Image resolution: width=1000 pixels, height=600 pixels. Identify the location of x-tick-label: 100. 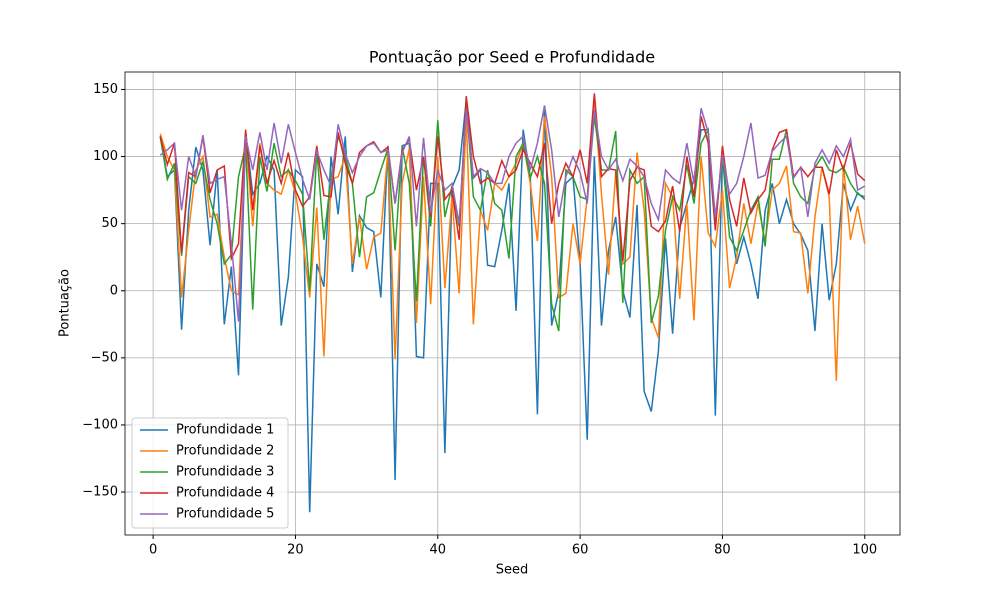
(864, 550).